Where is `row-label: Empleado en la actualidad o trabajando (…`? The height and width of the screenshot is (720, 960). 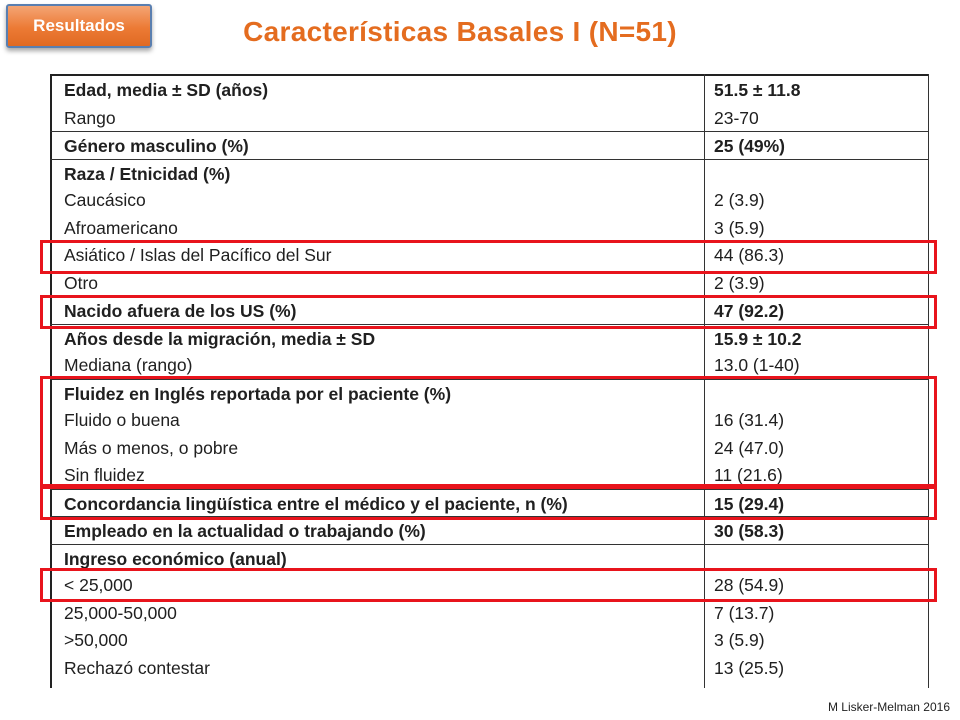 row-label: Empleado en la actualidad o trabajando (… is located at coordinates (245, 531).